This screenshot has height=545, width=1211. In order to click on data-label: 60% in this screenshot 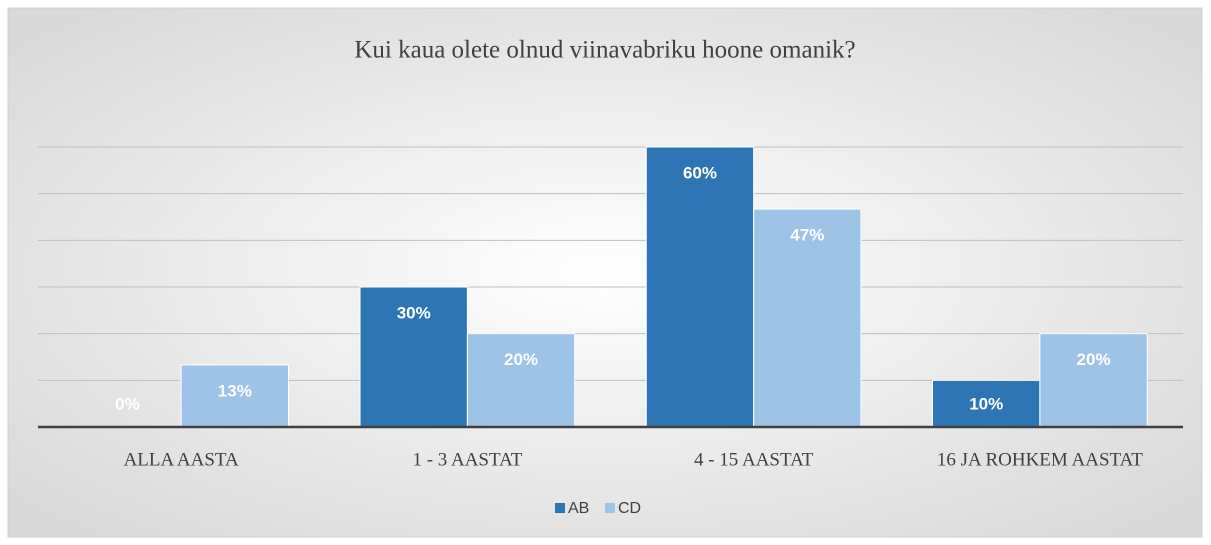, I will do `click(700, 172)`.